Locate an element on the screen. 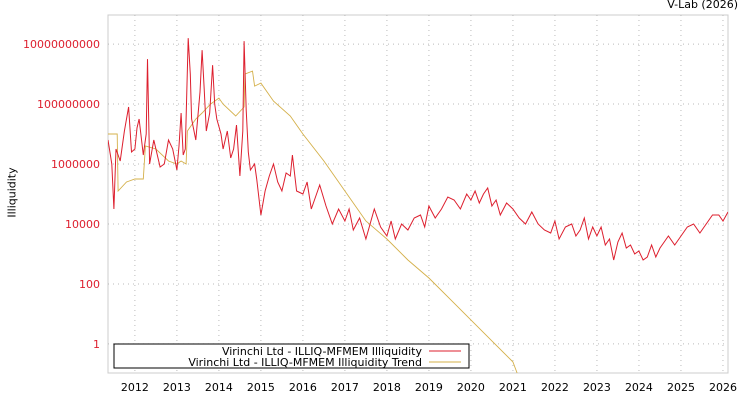 This screenshot has height=400, width=750. x-tick-label: 2016 is located at coordinates (303, 387).